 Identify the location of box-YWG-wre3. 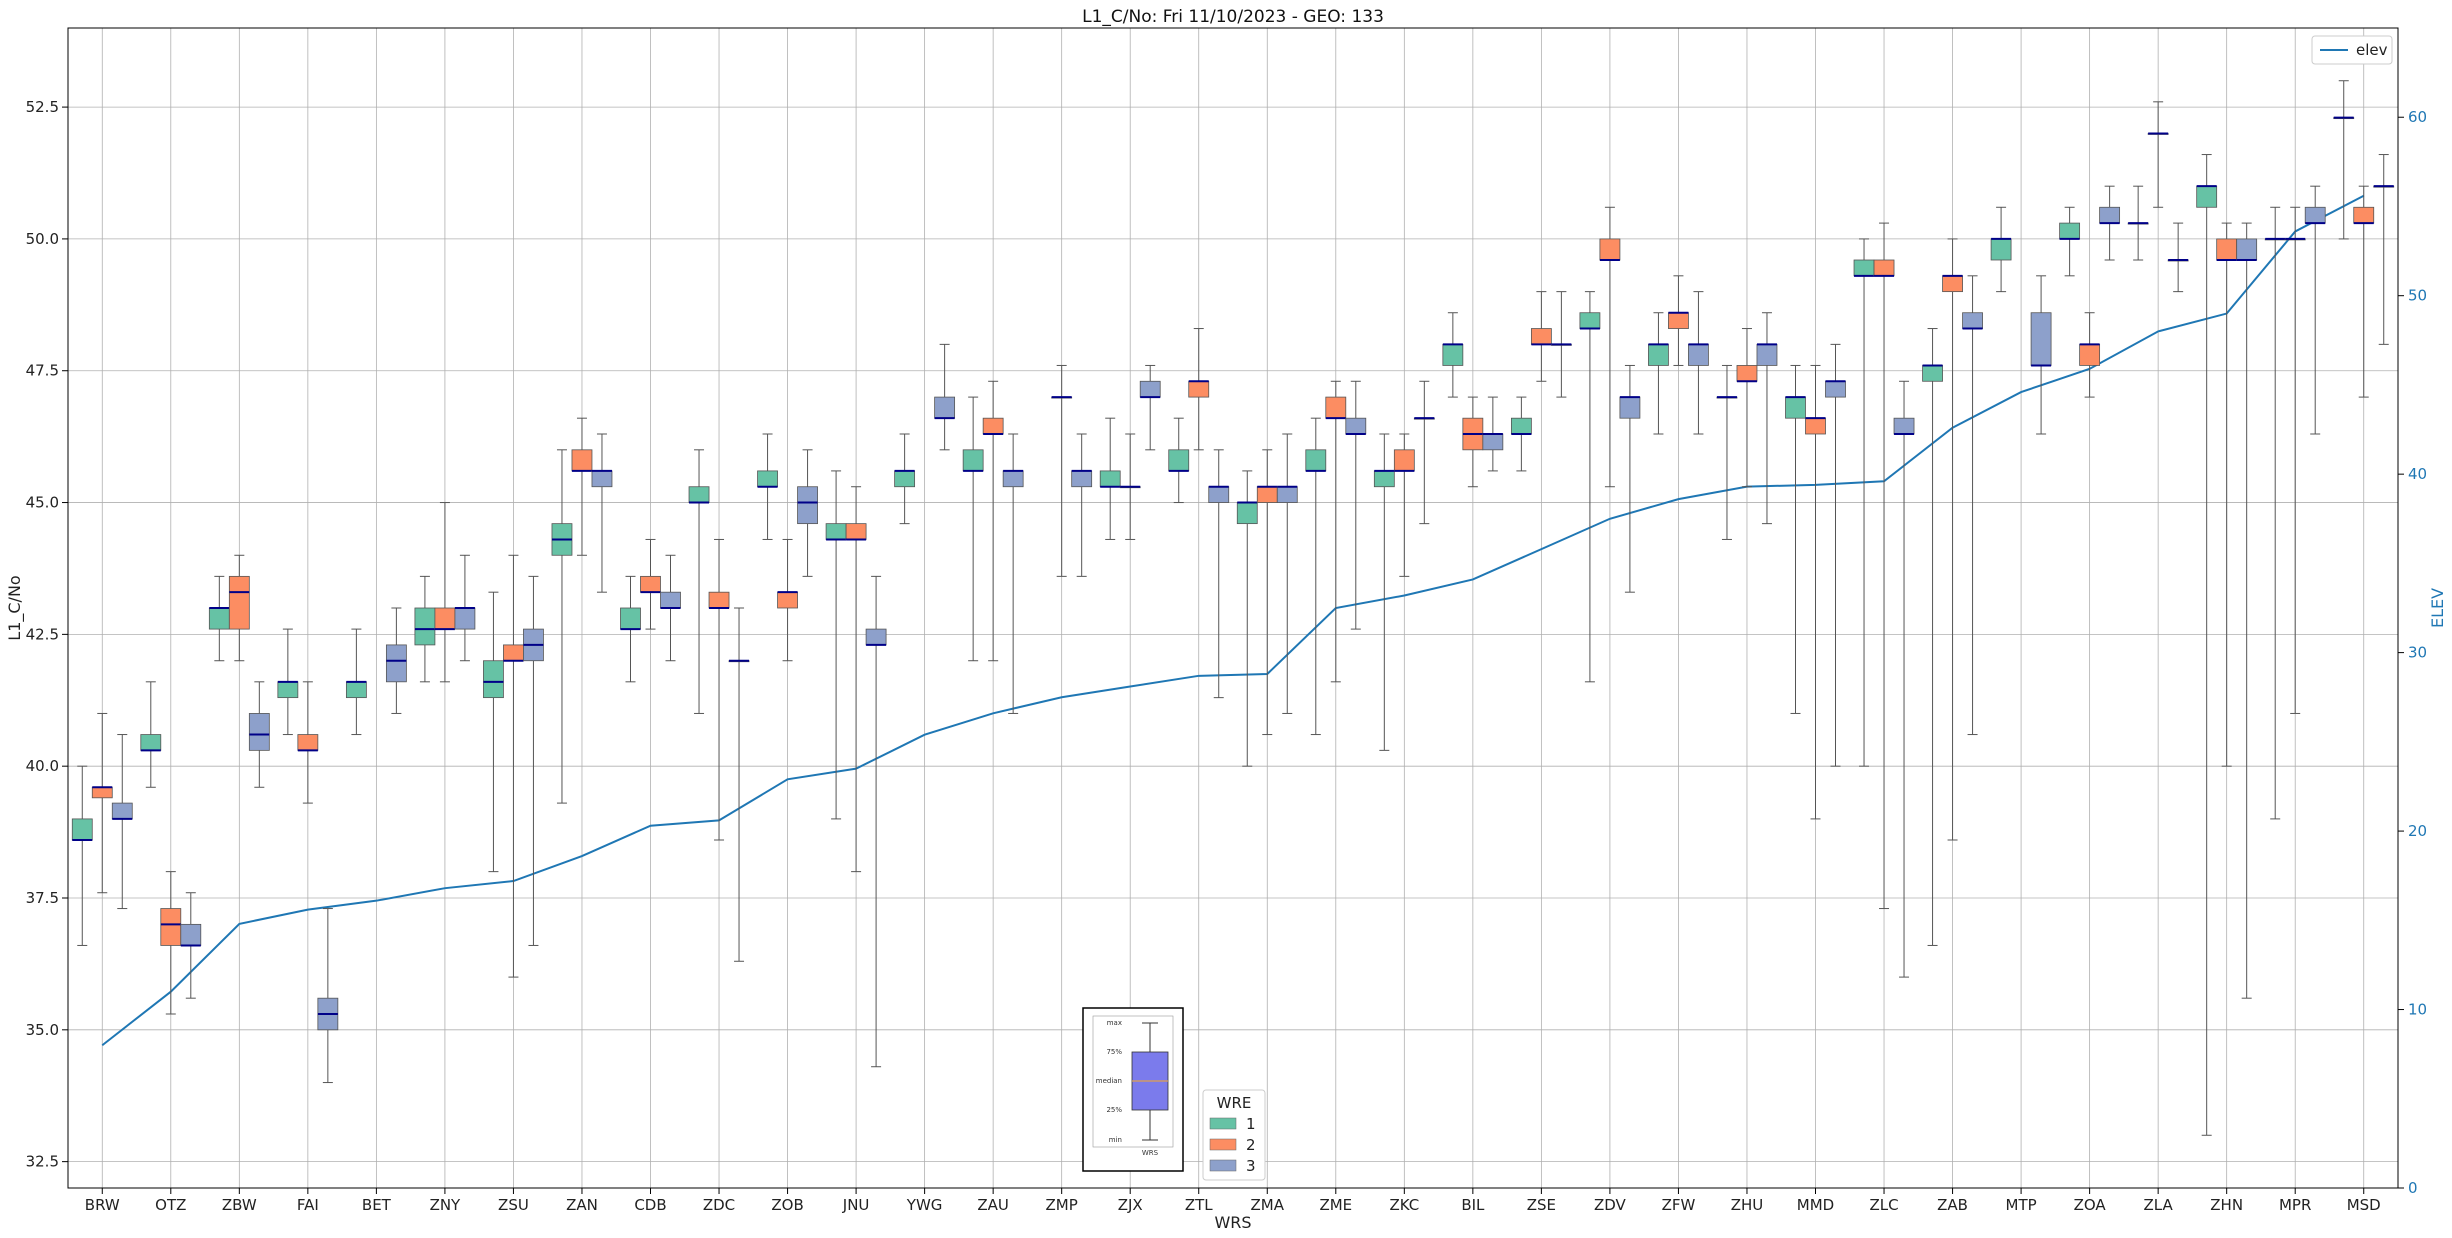
(945, 397).